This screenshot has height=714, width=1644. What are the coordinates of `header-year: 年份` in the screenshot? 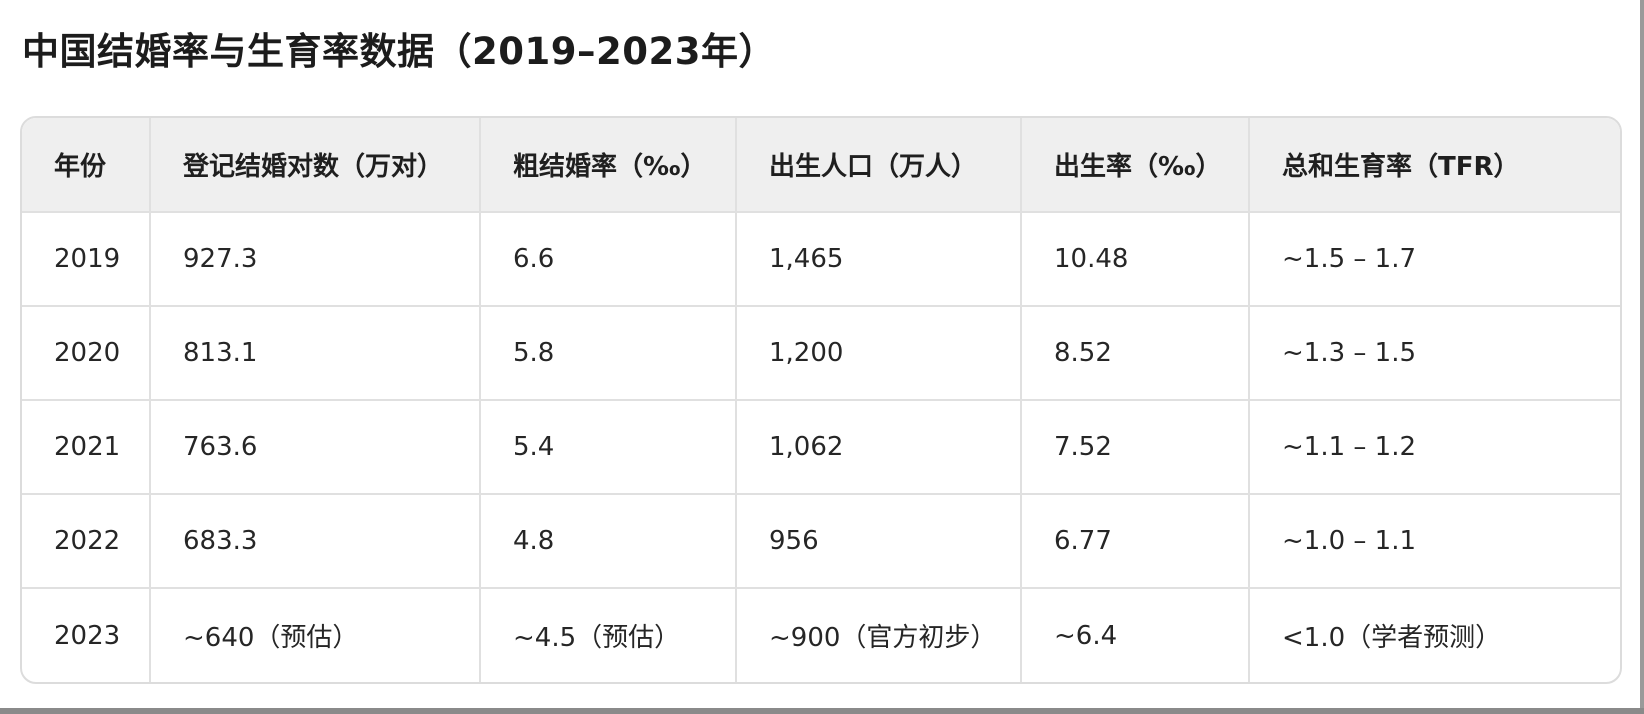 It's located at (86, 165).